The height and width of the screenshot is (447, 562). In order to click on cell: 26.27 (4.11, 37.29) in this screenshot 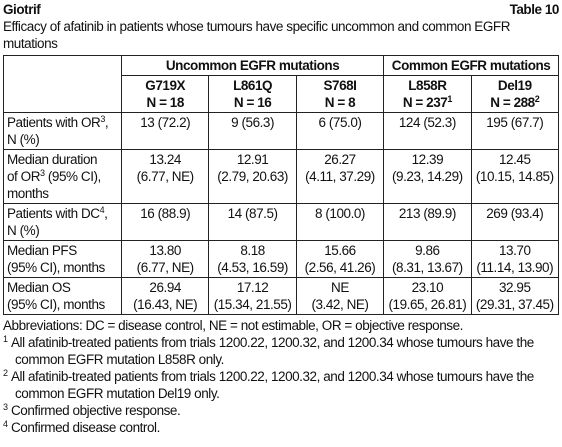, I will do `click(340, 176)`.